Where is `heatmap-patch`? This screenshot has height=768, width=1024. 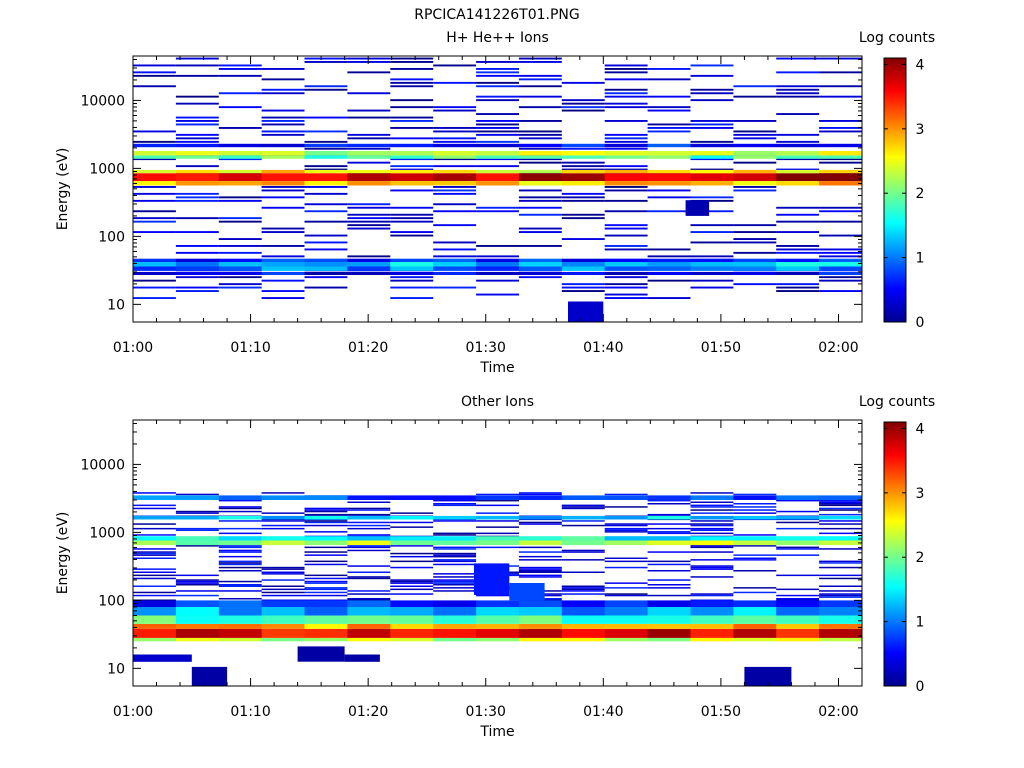
heatmap-patch is located at coordinates (697, 208).